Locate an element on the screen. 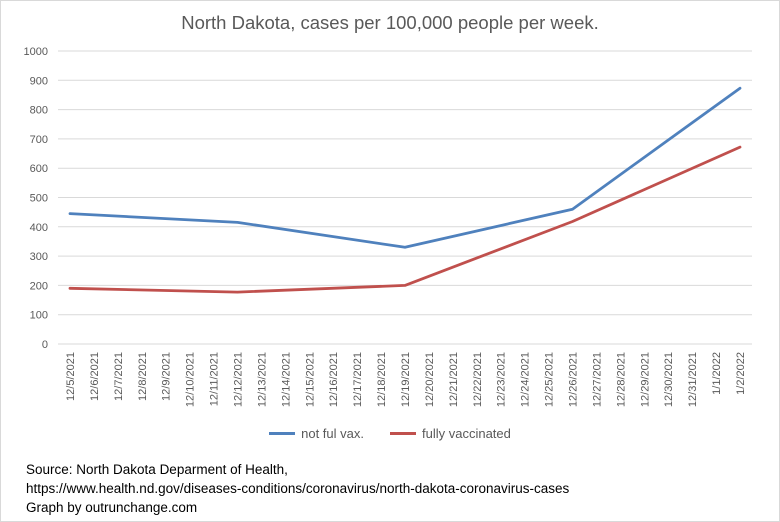 This screenshot has width=780, height=522. x-tick-label: 1/2/2022 is located at coordinates (741, 373).